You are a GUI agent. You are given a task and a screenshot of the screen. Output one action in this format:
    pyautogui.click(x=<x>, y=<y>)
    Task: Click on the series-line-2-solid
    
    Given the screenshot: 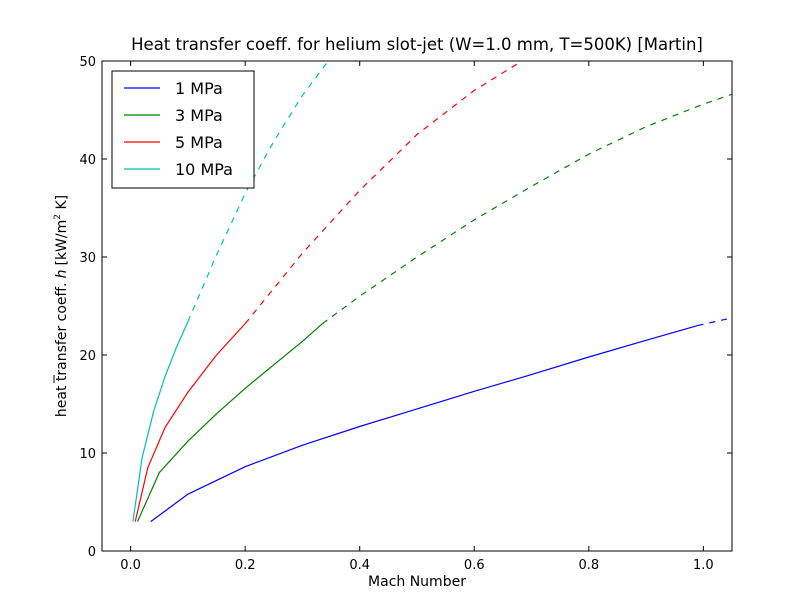 What is the action you would take?
    pyautogui.click(x=190, y=422)
    